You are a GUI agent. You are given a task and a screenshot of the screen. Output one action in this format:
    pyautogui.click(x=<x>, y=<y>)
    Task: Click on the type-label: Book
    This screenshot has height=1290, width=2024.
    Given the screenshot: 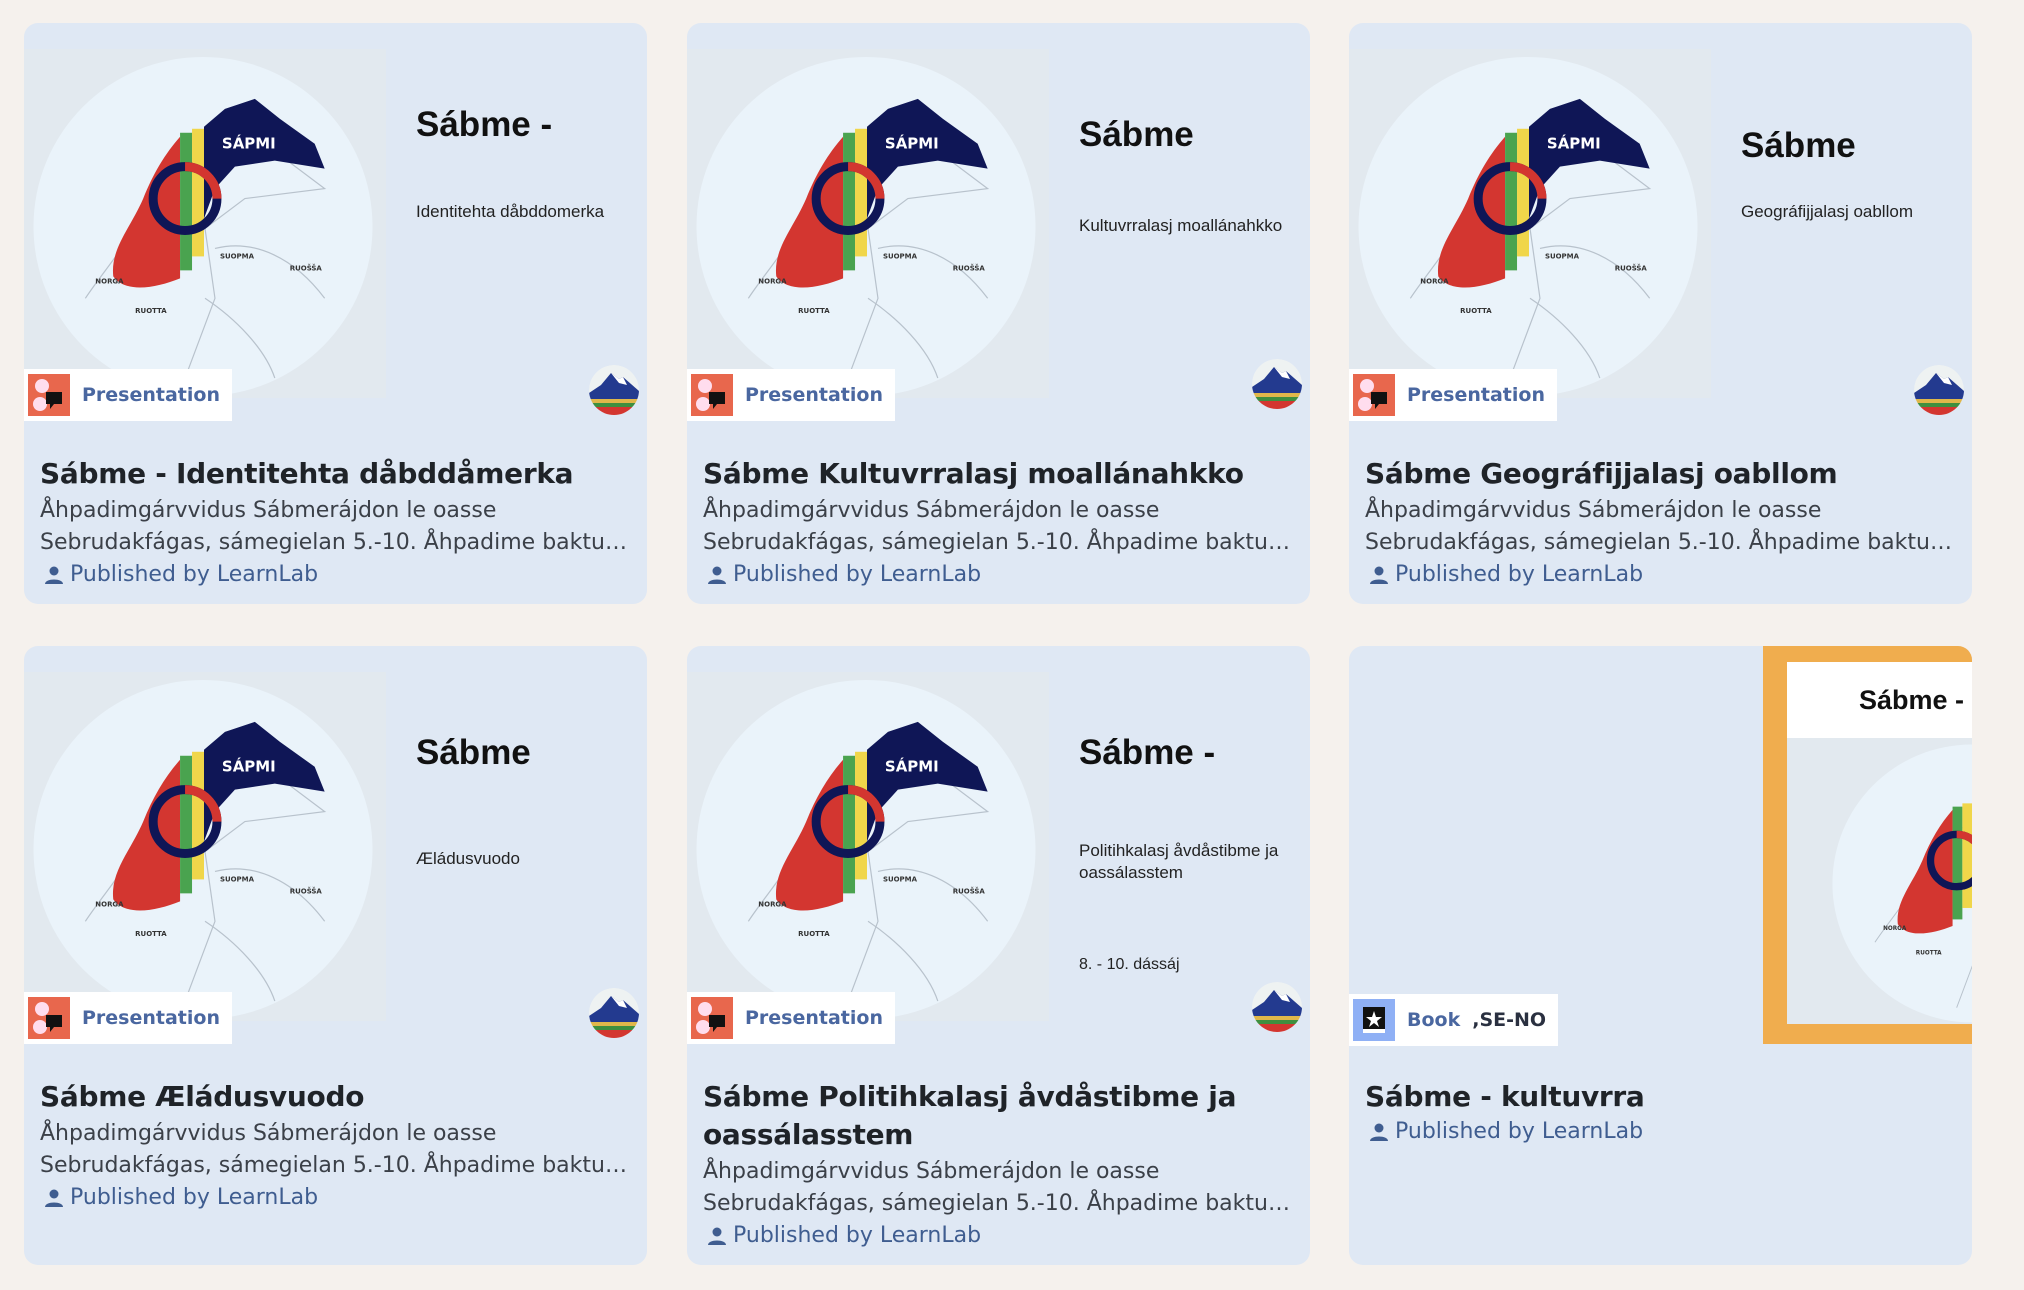 What is the action you would take?
    pyautogui.click(x=1434, y=1020)
    